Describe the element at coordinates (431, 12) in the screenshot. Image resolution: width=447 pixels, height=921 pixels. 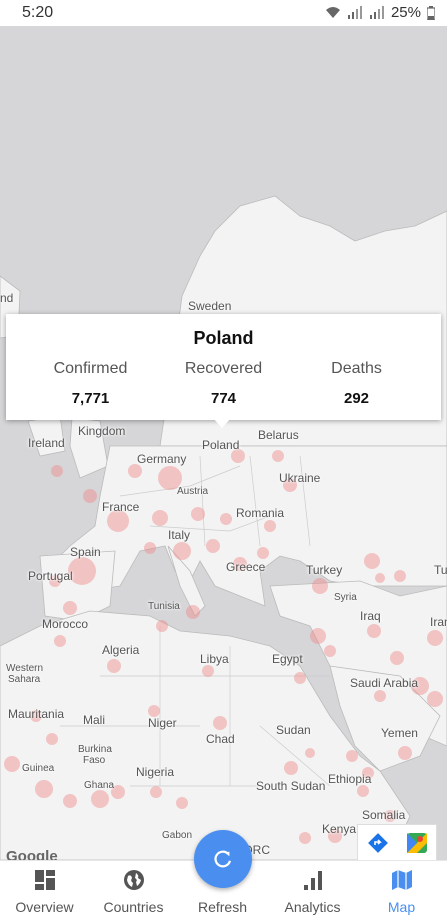
I see `battery-icon` at that location.